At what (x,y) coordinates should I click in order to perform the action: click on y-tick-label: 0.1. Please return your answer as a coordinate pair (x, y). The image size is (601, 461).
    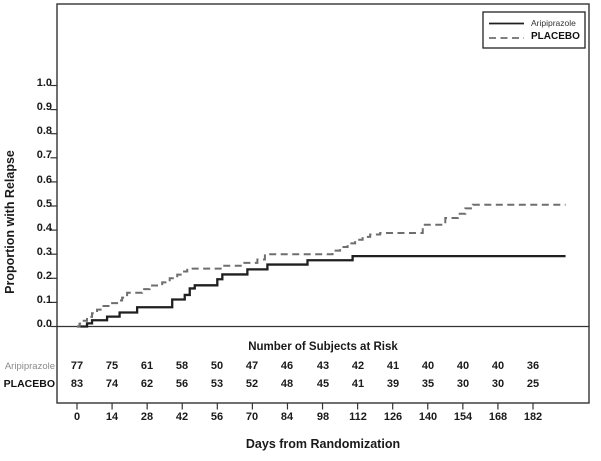
    Looking at the image, I should click on (44, 300).